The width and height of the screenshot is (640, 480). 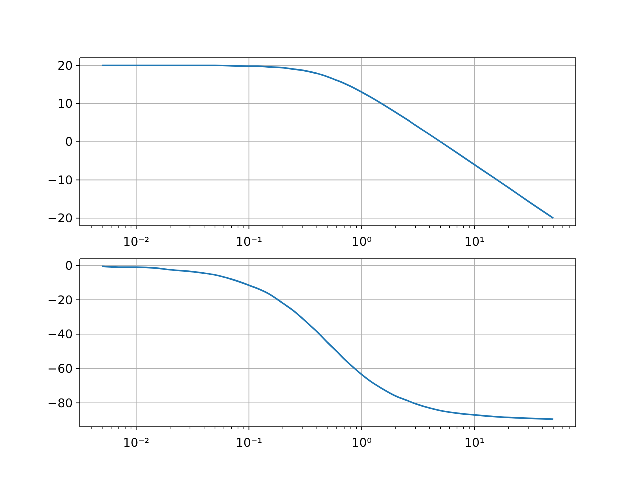 What do you see at coordinates (60, 369) in the screenshot?
I see `y-tick-label: −60` at bounding box center [60, 369].